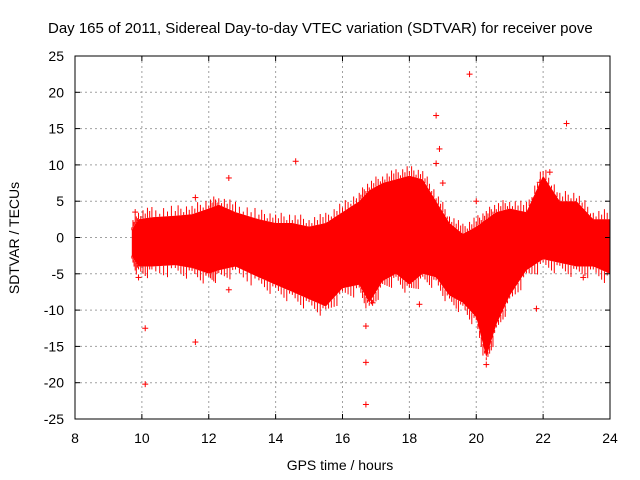 Image resolution: width=640 pixels, height=480 pixels. What do you see at coordinates (543, 438) in the screenshot?
I see `x-tick-label: 22` at bounding box center [543, 438].